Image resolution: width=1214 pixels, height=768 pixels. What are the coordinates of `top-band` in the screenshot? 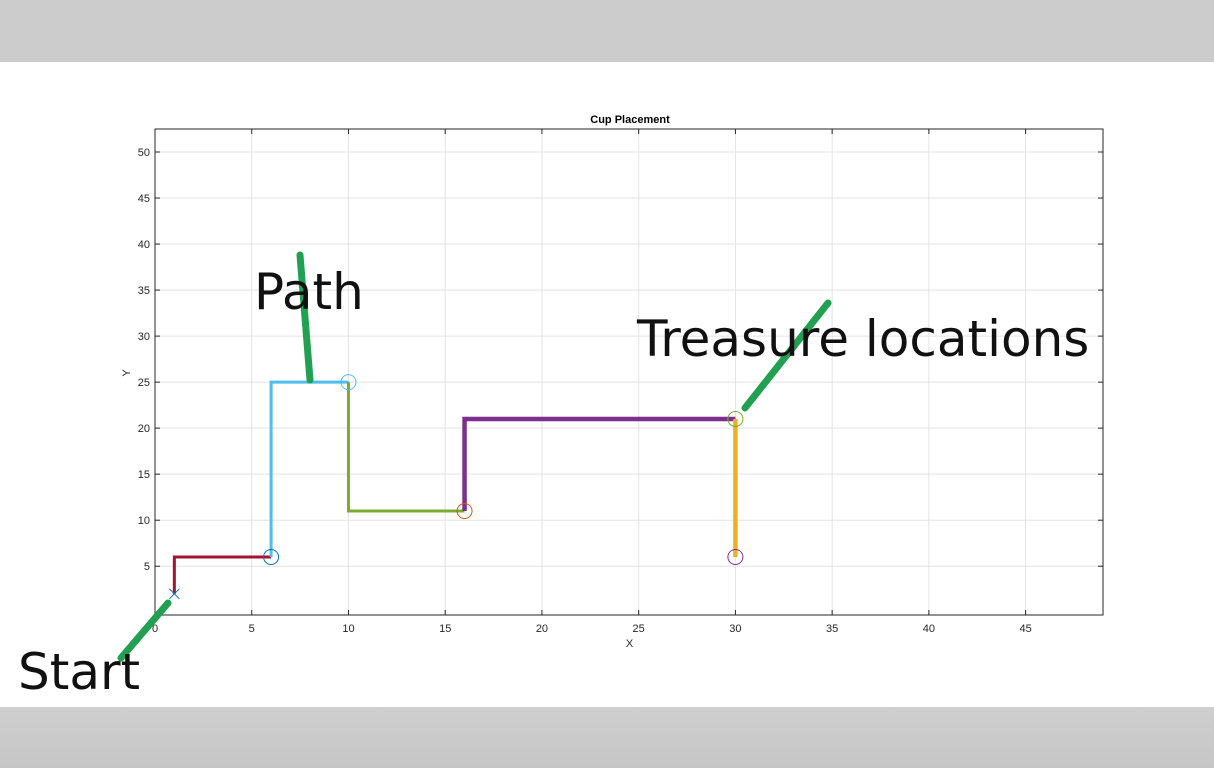 It's located at (607, 31).